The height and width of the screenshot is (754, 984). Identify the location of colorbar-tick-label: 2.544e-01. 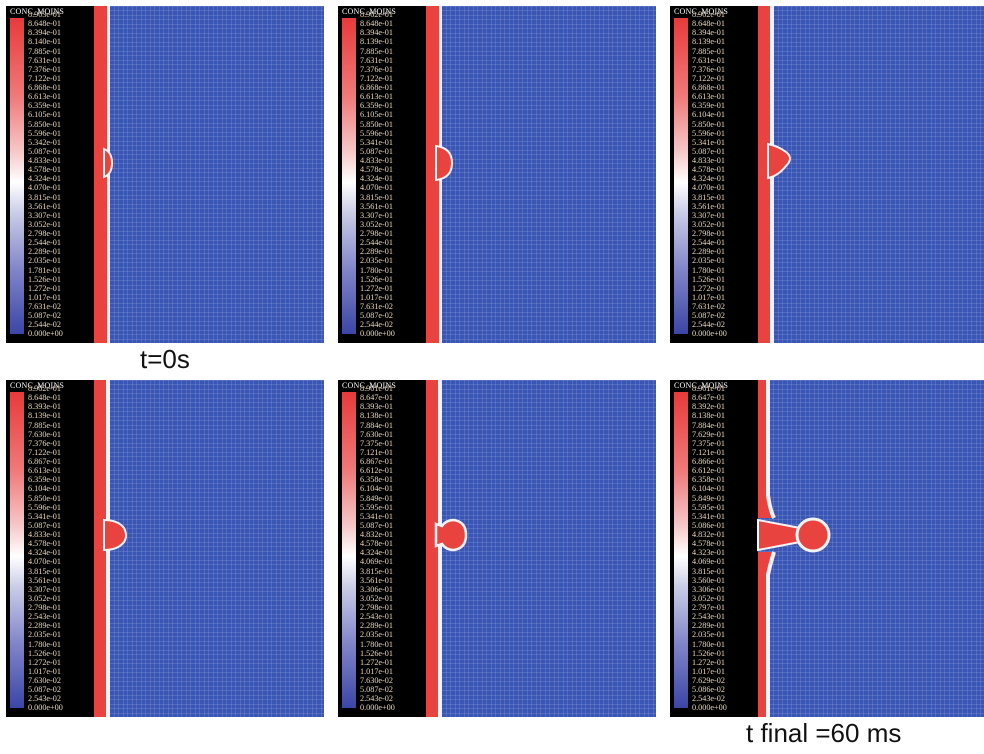
(708, 243).